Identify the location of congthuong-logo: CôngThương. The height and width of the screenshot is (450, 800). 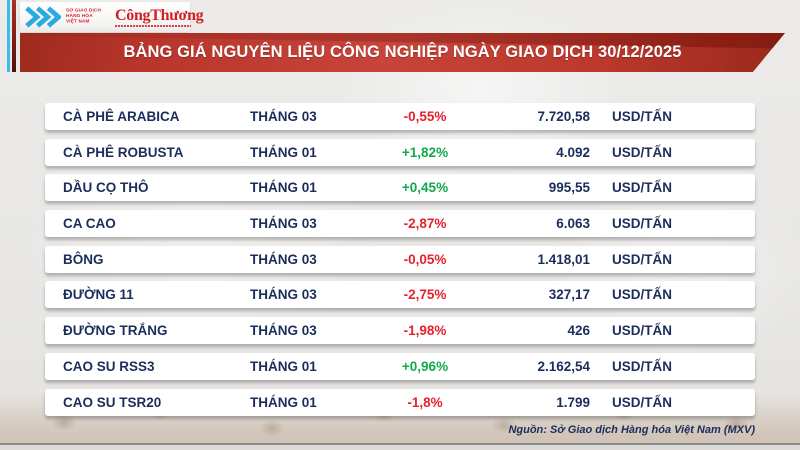
(159, 16).